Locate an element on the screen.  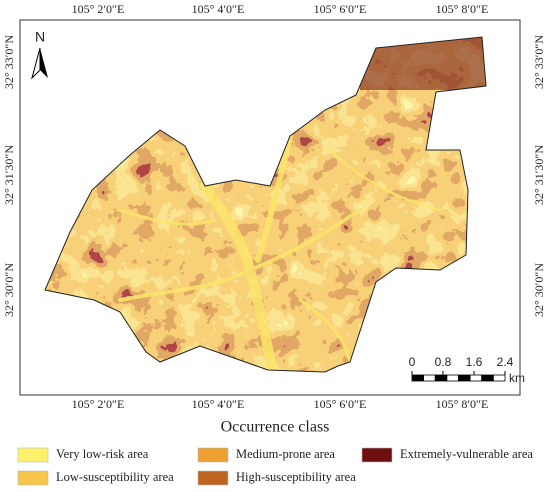
legend-label: Low-susceptibility area is located at coordinates (115, 477).